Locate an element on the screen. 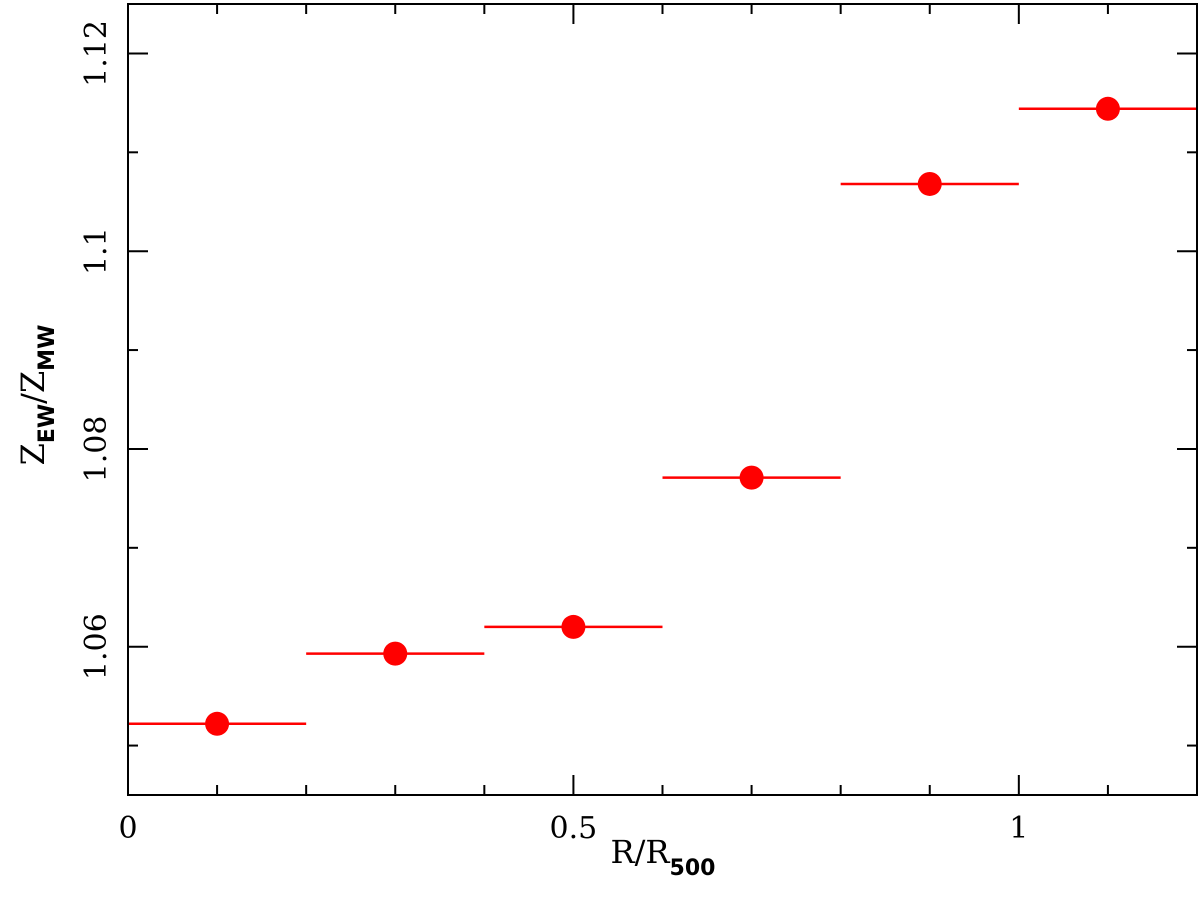 The height and width of the screenshot is (903, 1200). y-axis-label-subscript1: EW is located at coordinates (47, 423).